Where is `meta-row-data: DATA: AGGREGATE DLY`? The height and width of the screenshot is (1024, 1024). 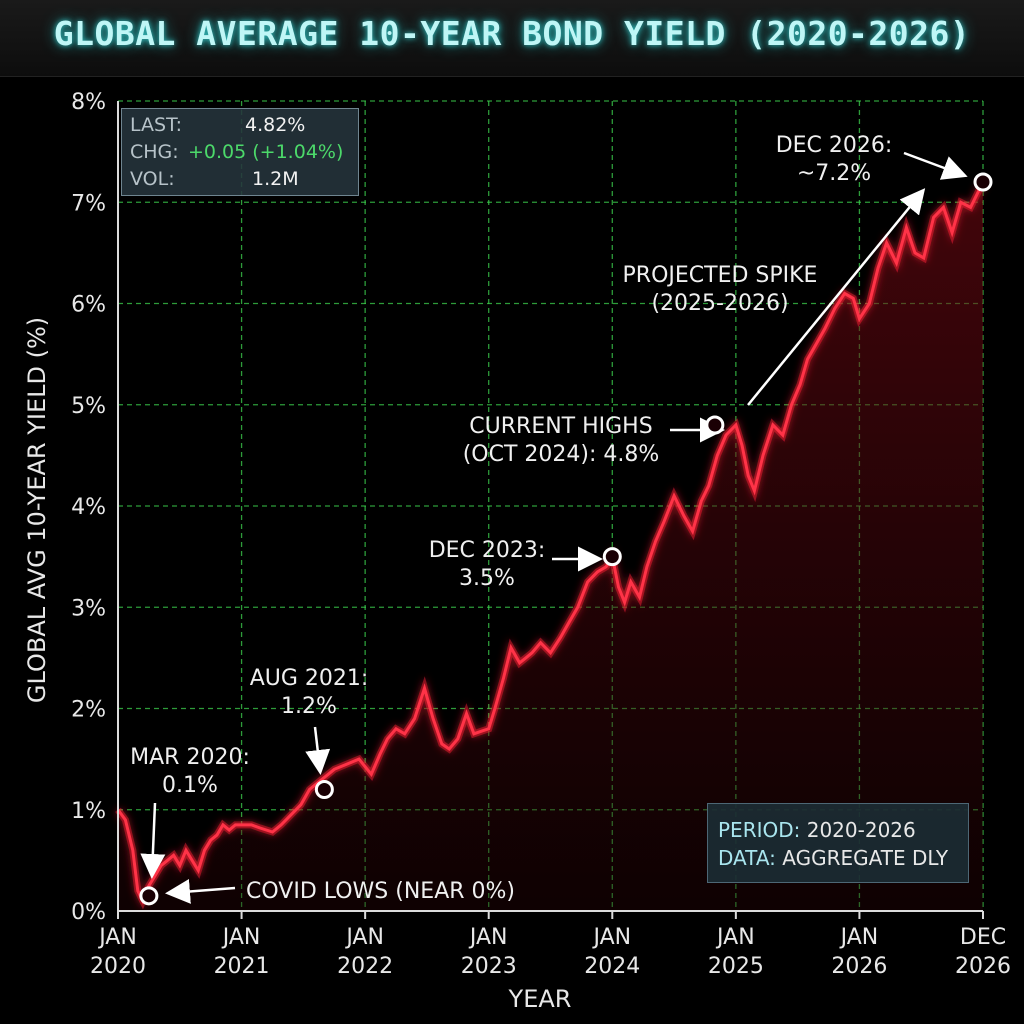 meta-row-data: DATA: AGGREGATE DLY is located at coordinates (843, 858).